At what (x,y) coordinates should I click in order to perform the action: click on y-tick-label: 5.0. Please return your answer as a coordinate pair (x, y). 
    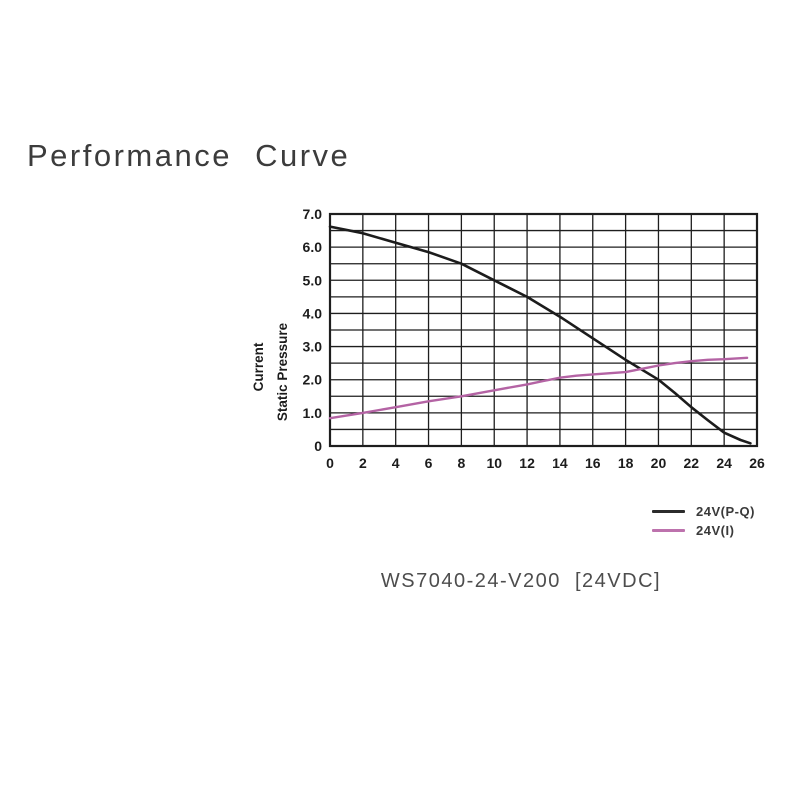
    Looking at the image, I should click on (313, 280).